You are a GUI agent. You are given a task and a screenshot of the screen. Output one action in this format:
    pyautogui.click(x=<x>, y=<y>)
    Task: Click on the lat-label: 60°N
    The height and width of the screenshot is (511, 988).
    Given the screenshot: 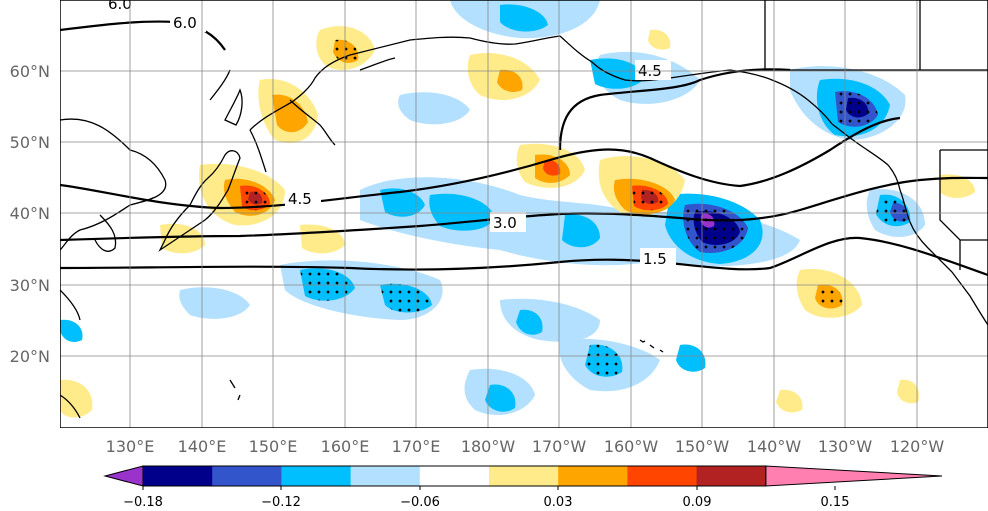 What is the action you would take?
    pyautogui.click(x=30, y=71)
    